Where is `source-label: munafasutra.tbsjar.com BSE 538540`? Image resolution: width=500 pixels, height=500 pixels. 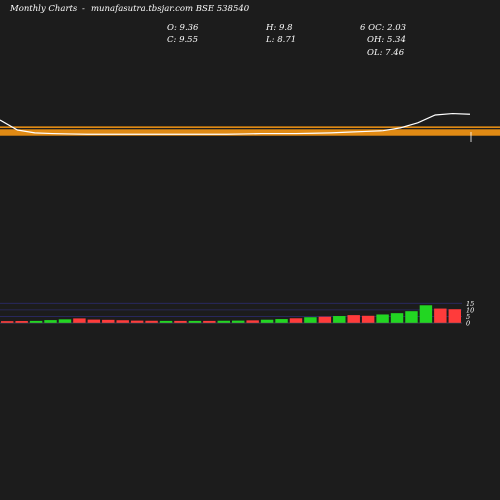
source-label: munafasutra.tbsjar.com BSE 538540 is located at coordinates (170, 9).